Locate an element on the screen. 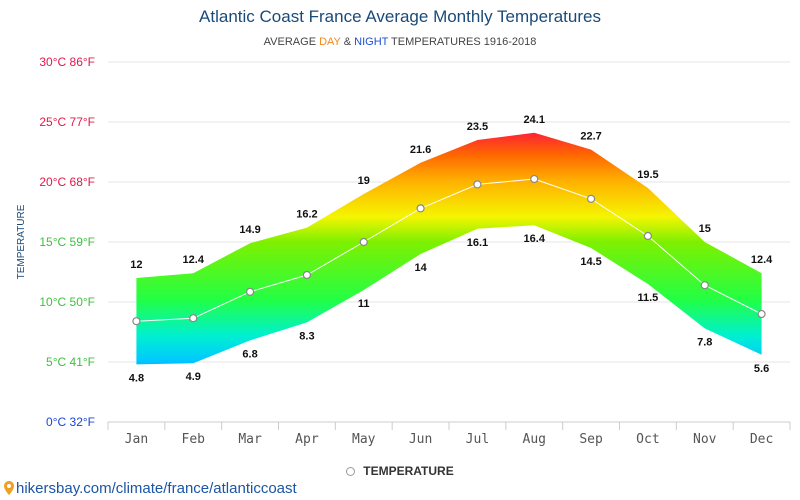 The width and height of the screenshot is (800, 500). subtitle-prefix: AVERAGE is located at coordinates (291, 42).